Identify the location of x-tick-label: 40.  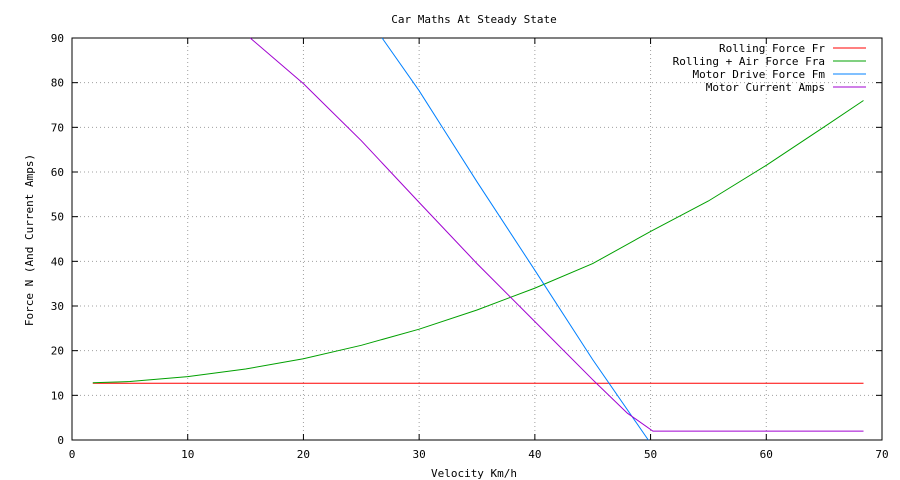
(534, 454).